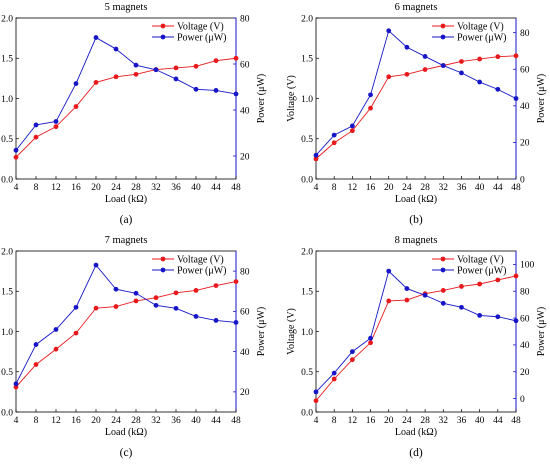  I want to click on y-tick-label: 1.0, so click(7, 100).